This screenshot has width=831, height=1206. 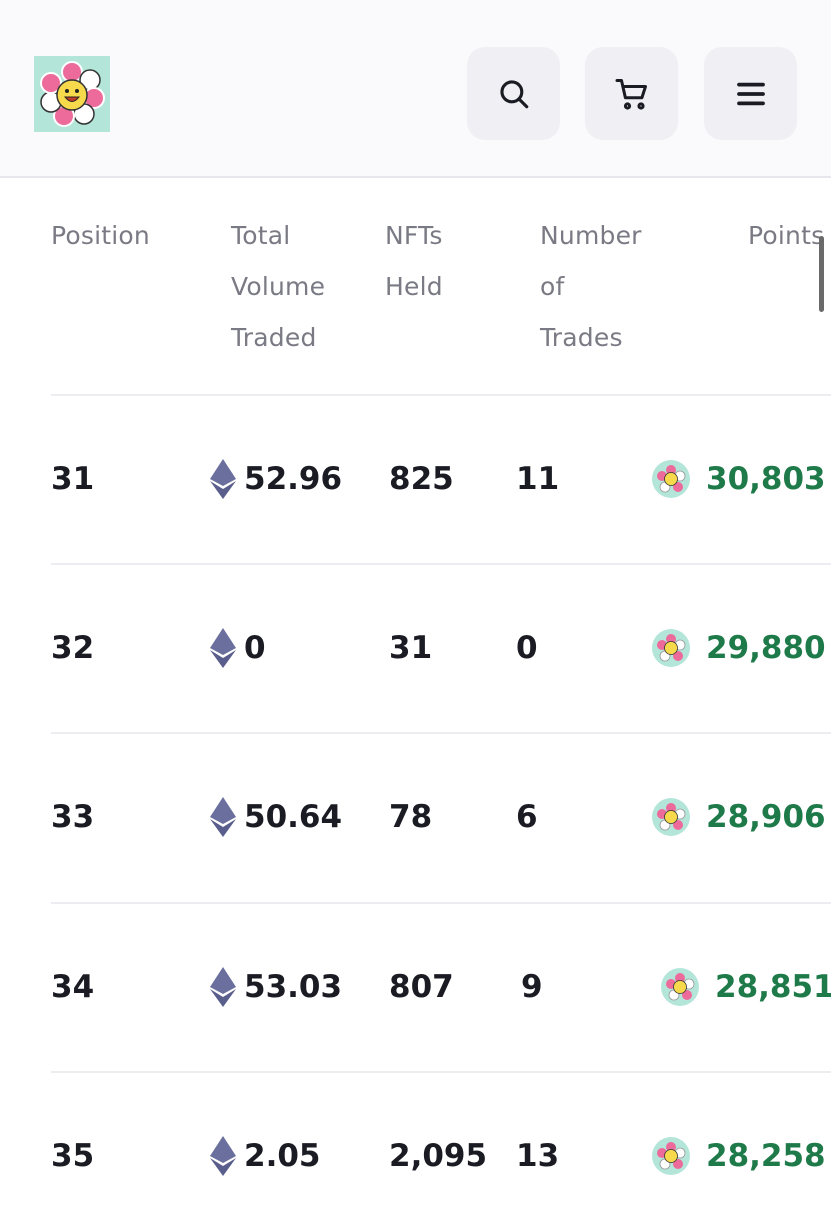 What do you see at coordinates (265, 1156) in the screenshot?
I see `volume-cell: 2.05` at bounding box center [265, 1156].